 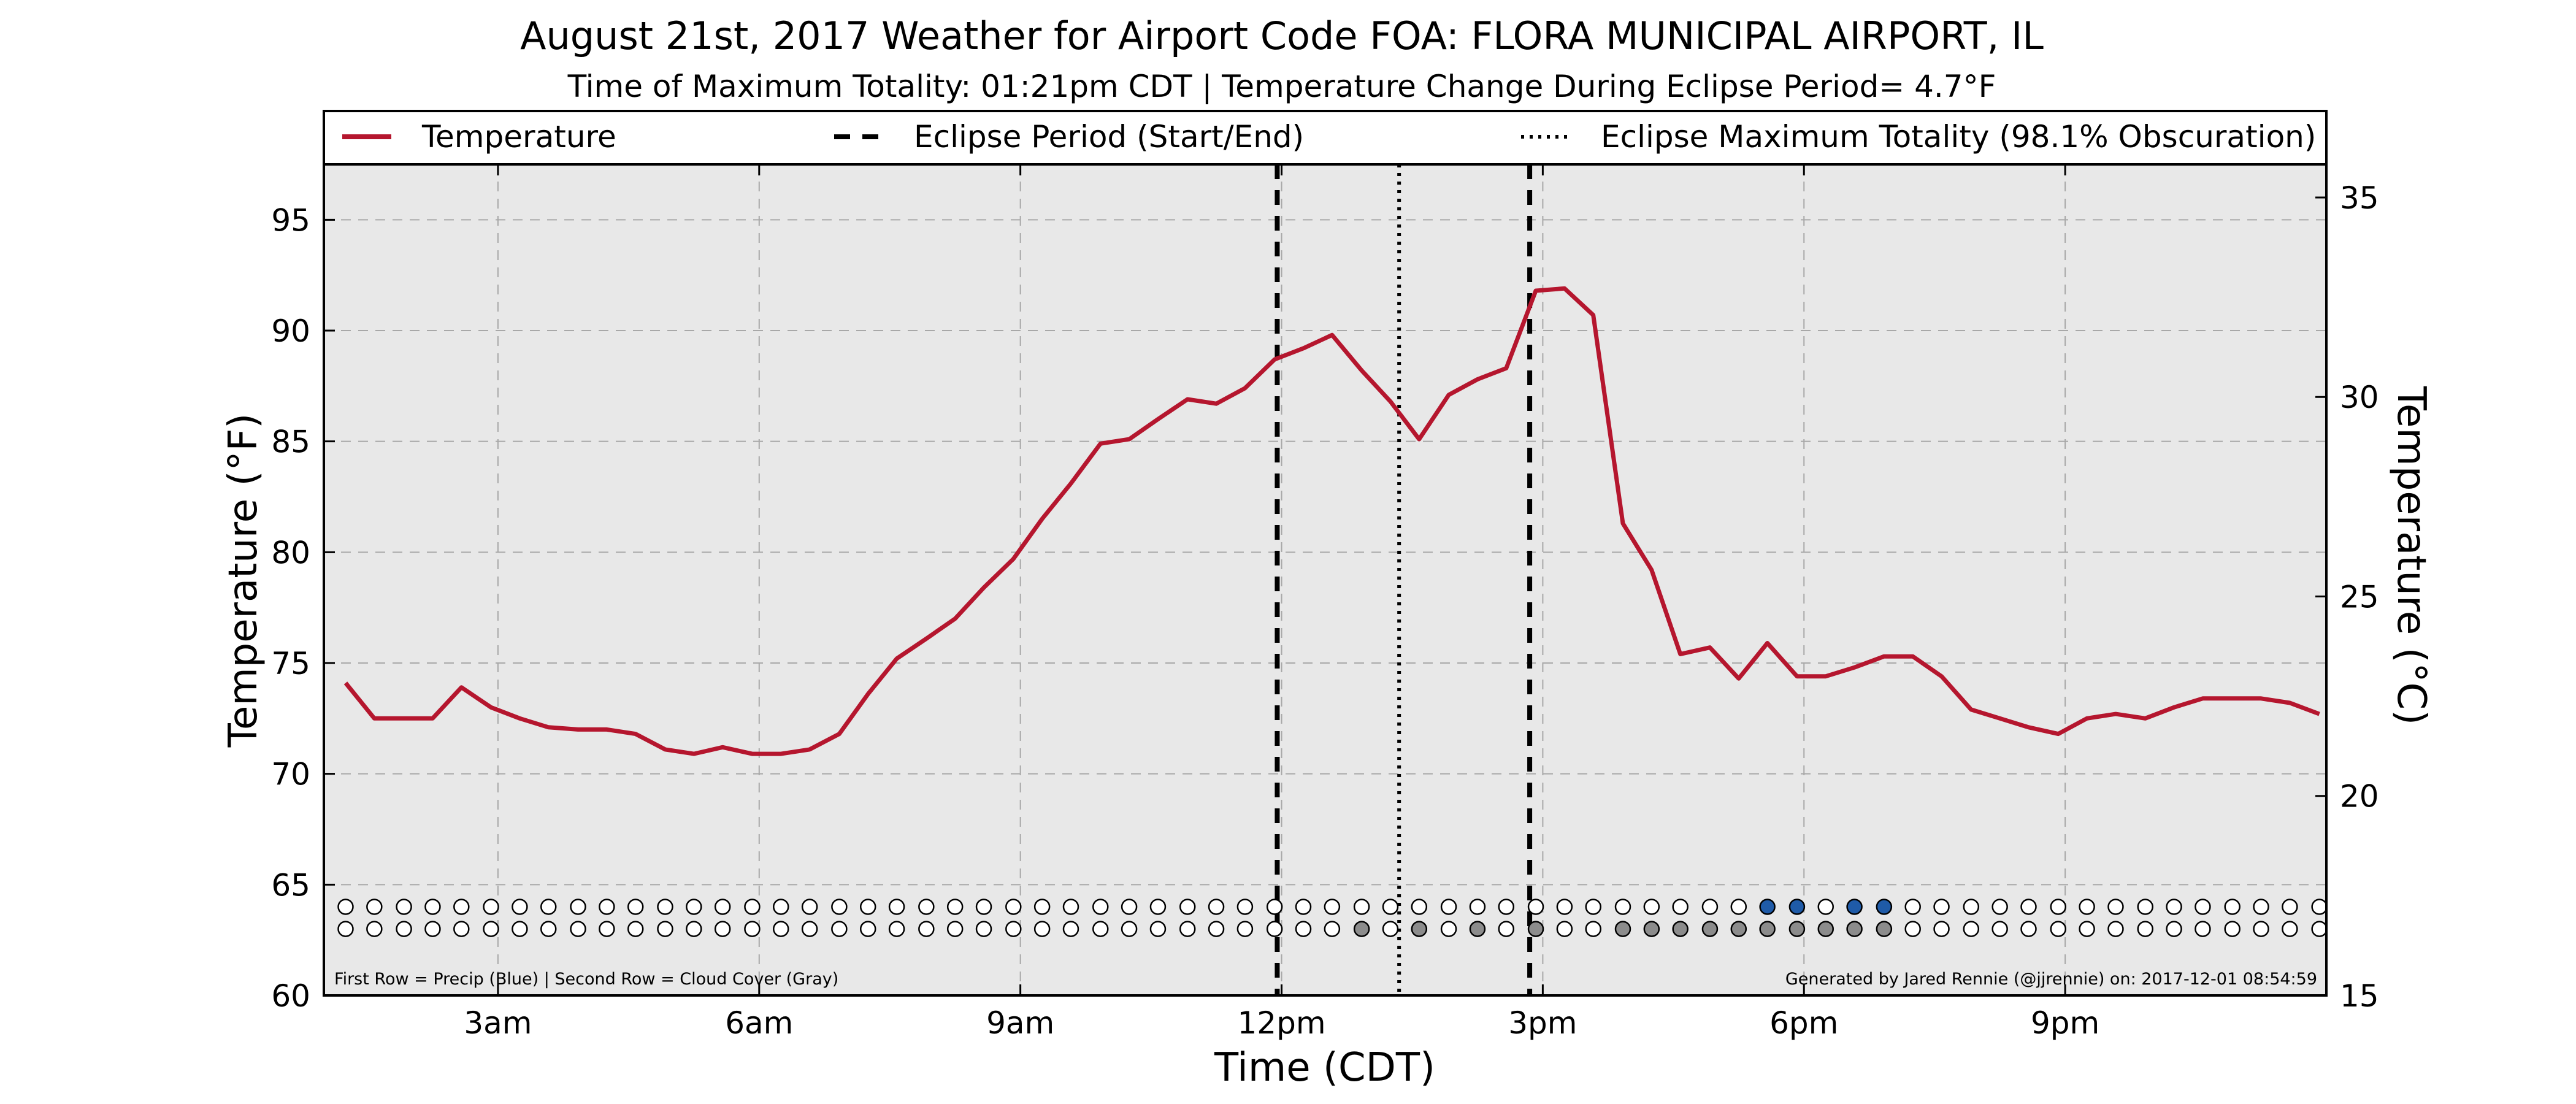 I want to click on y-right-tick-label: 15, so click(x=2359, y=996).